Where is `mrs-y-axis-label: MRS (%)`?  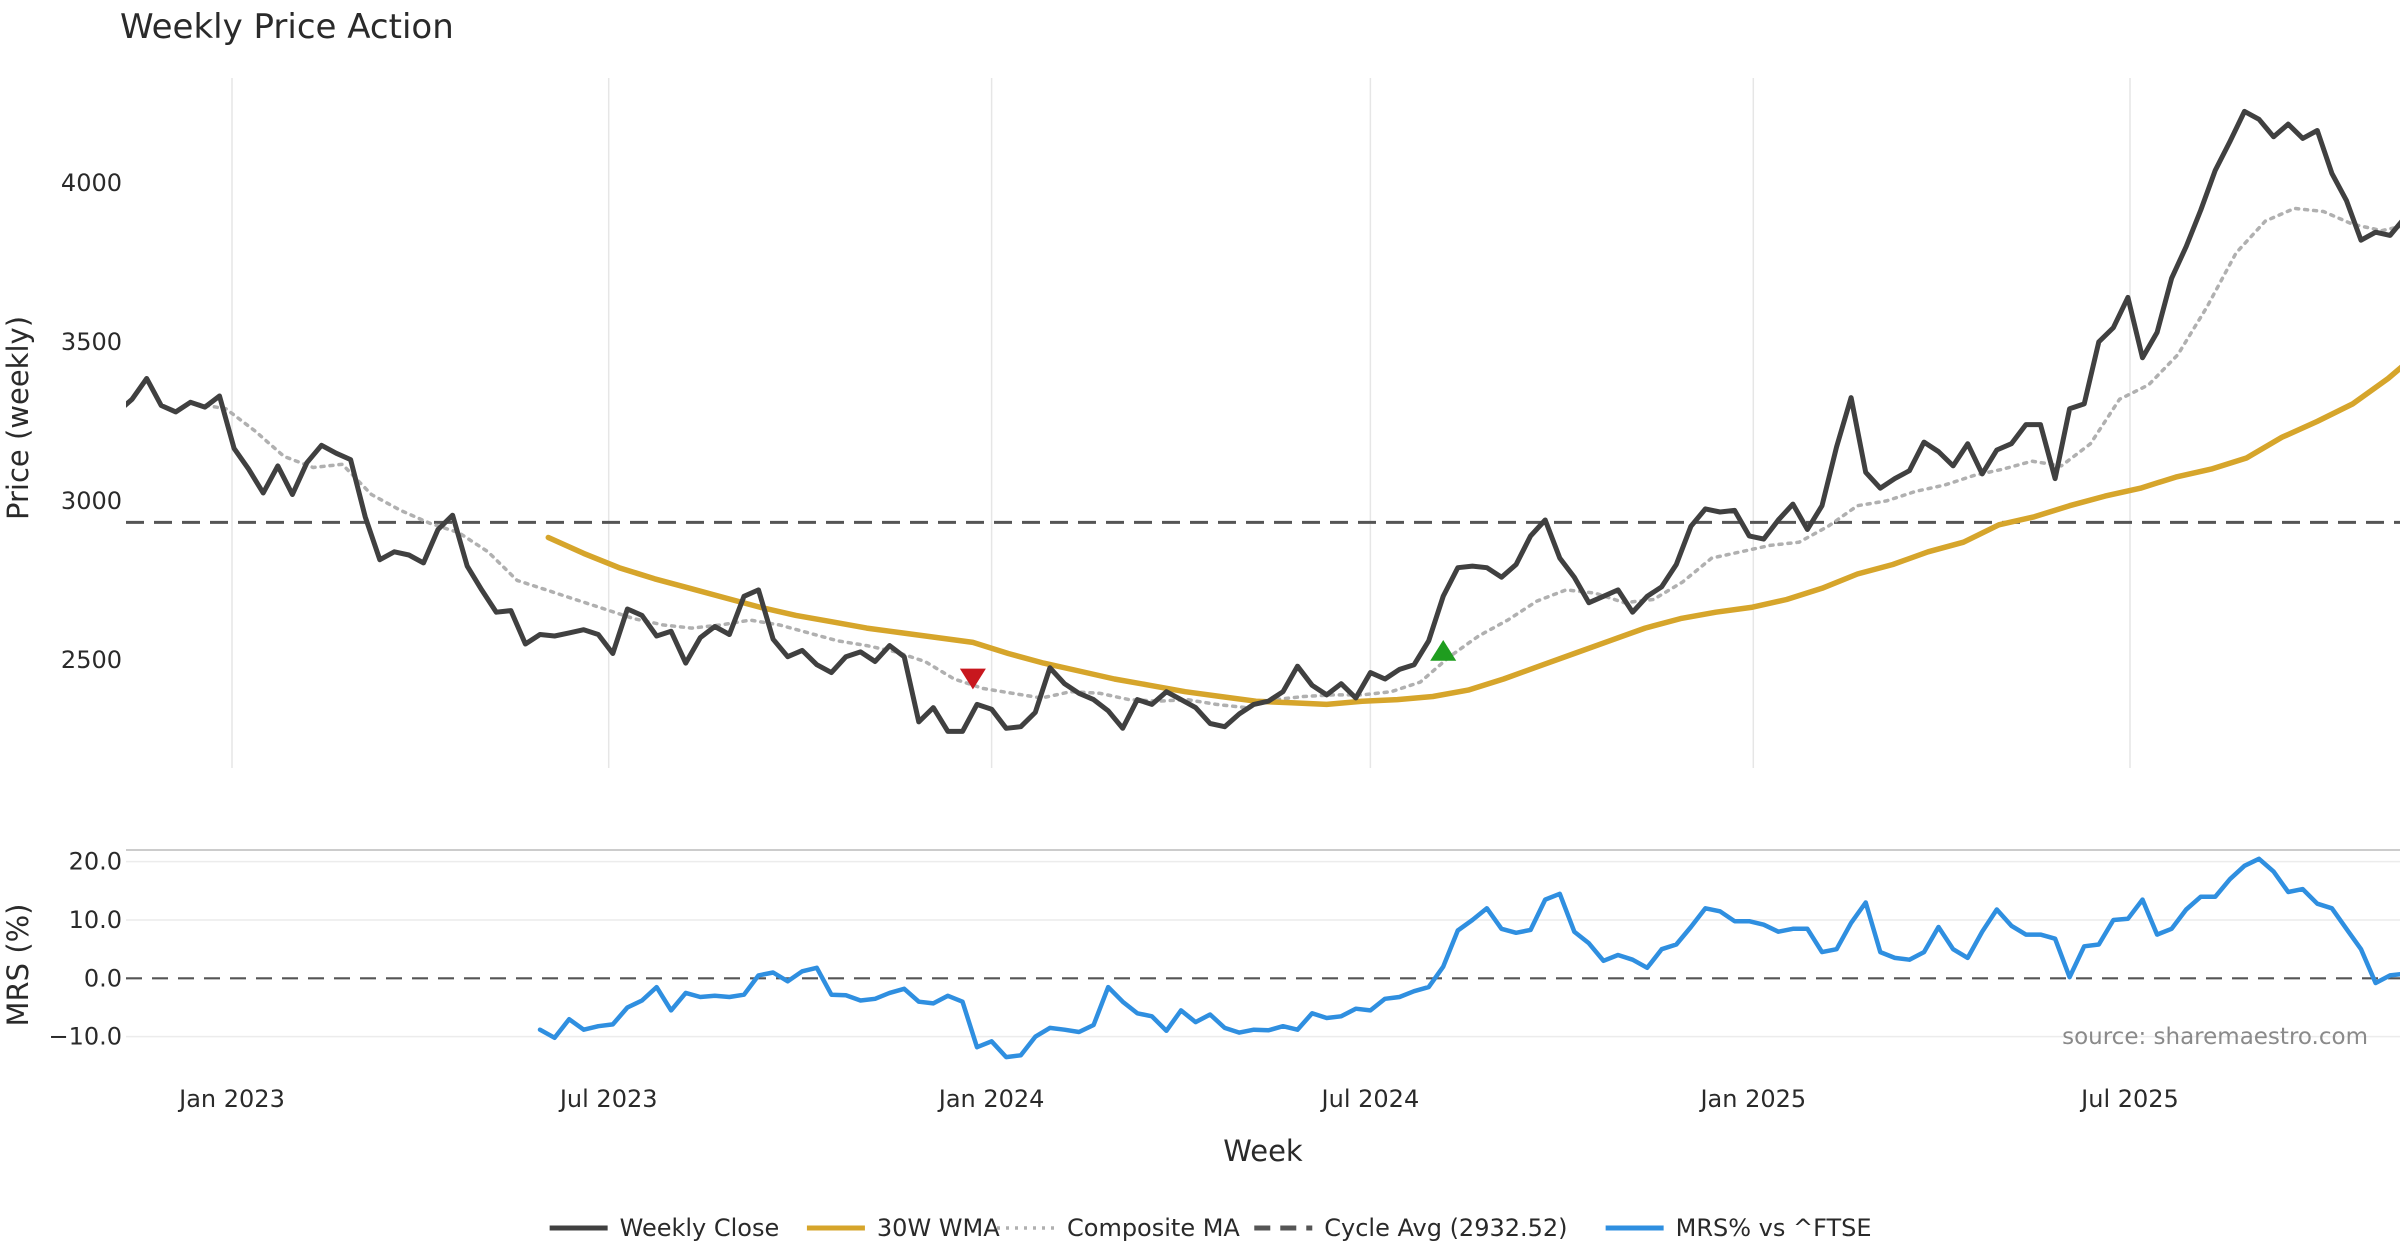 mrs-y-axis-label: MRS (%) is located at coordinates (18, 965).